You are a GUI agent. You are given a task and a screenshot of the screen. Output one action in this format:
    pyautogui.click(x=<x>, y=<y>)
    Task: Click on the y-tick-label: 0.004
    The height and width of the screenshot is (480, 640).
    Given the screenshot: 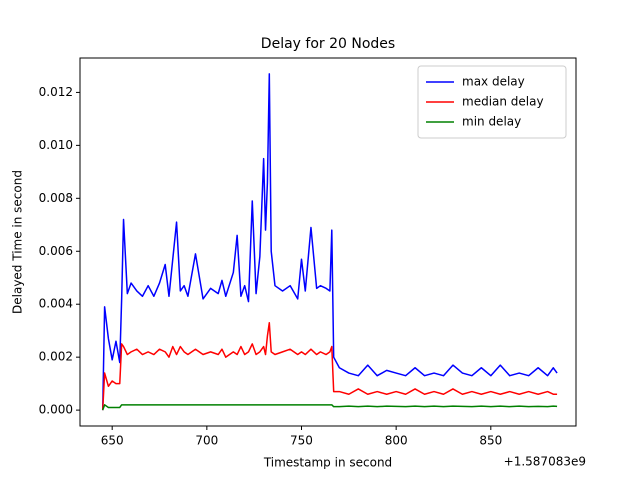 What is the action you would take?
    pyautogui.click(x=56, y=304)
    